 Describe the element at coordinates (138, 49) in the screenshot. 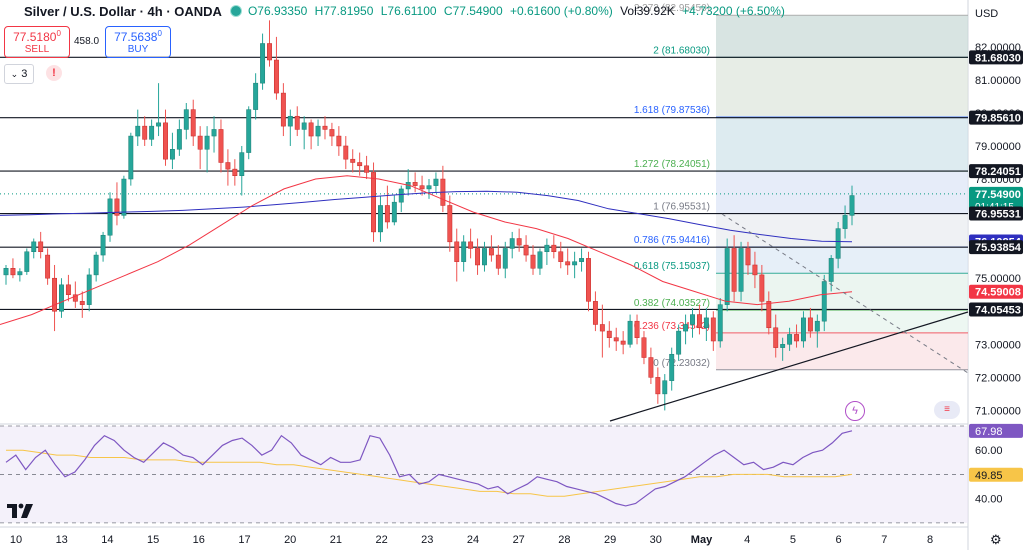

I see `buy-label: BUY` at that location.